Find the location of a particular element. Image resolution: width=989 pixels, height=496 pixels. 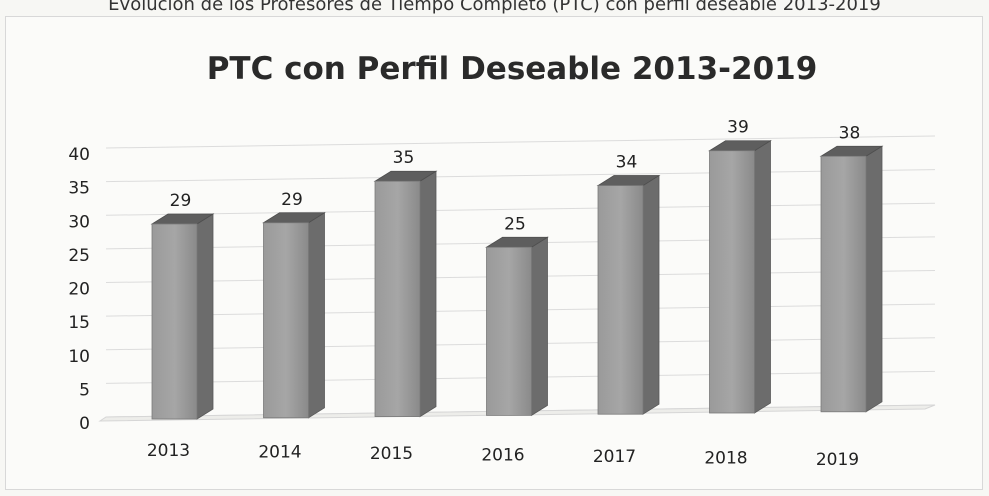

bar-2013: 29 is located at coordinates (182, 305).